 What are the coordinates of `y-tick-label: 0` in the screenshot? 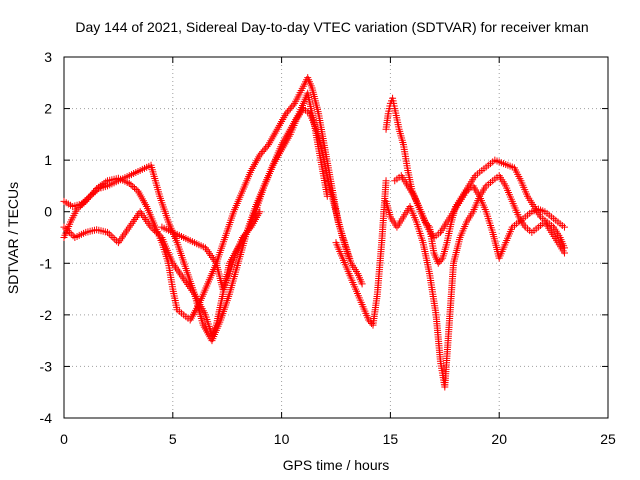 It's located at (48, 212).